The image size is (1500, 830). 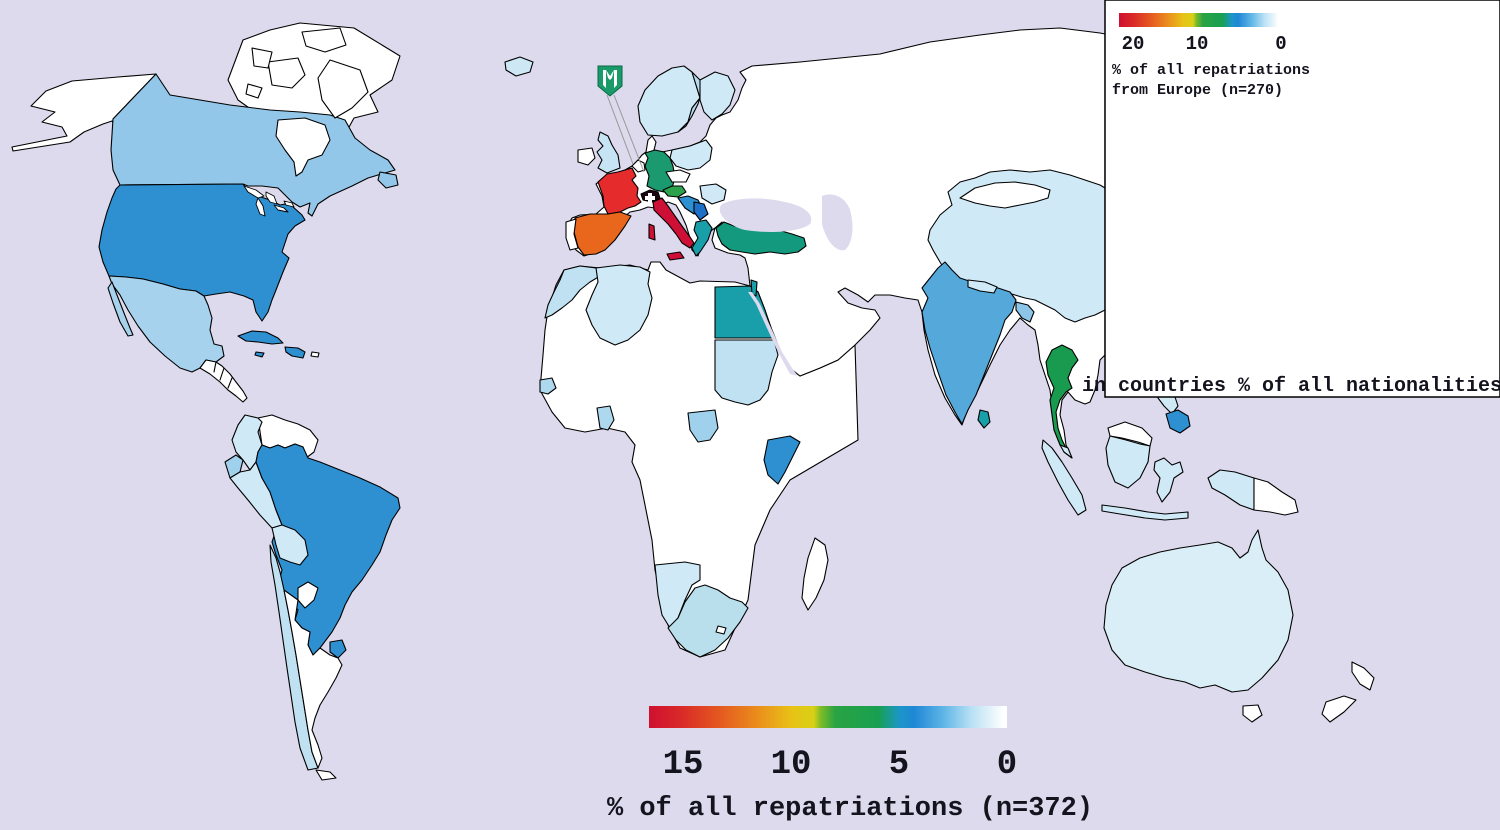 I want to click on svg-text:in countries % of all national: in countries % of all nationalities, so click(x=1291, y=386).